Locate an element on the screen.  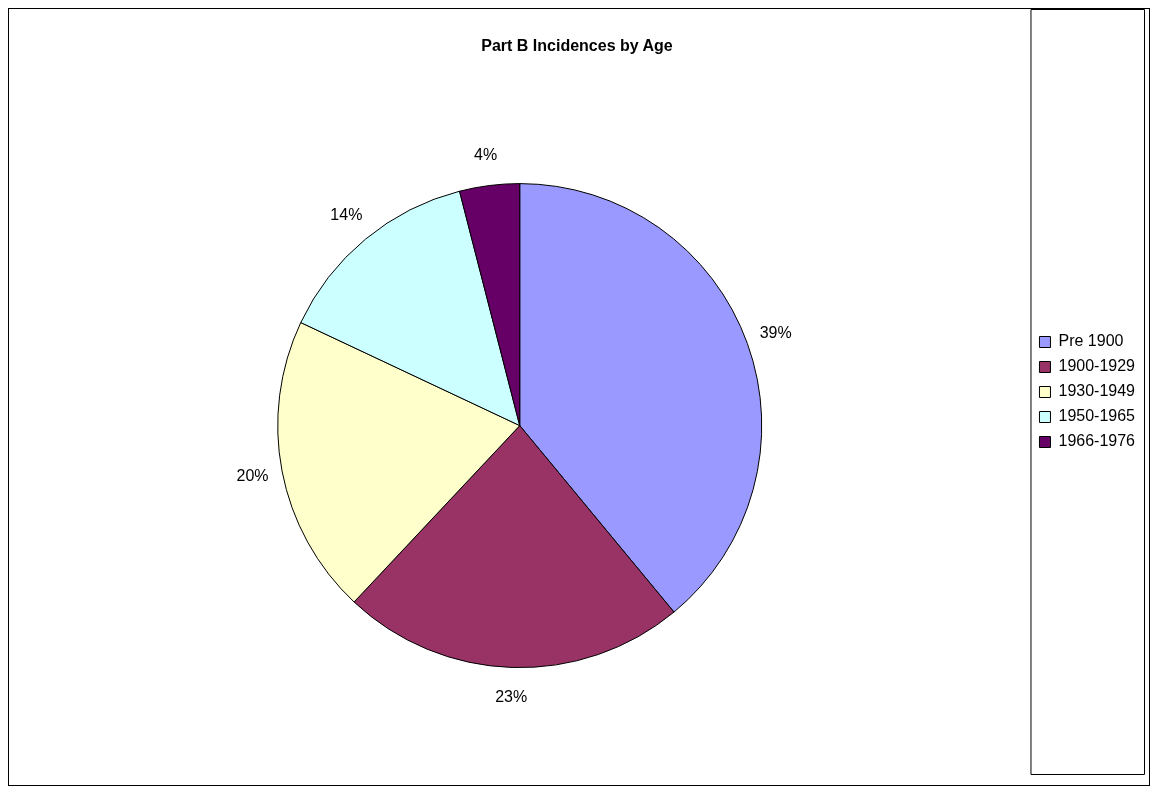
legend-label: Pre 1900 is located at coordinates (1091, 341).